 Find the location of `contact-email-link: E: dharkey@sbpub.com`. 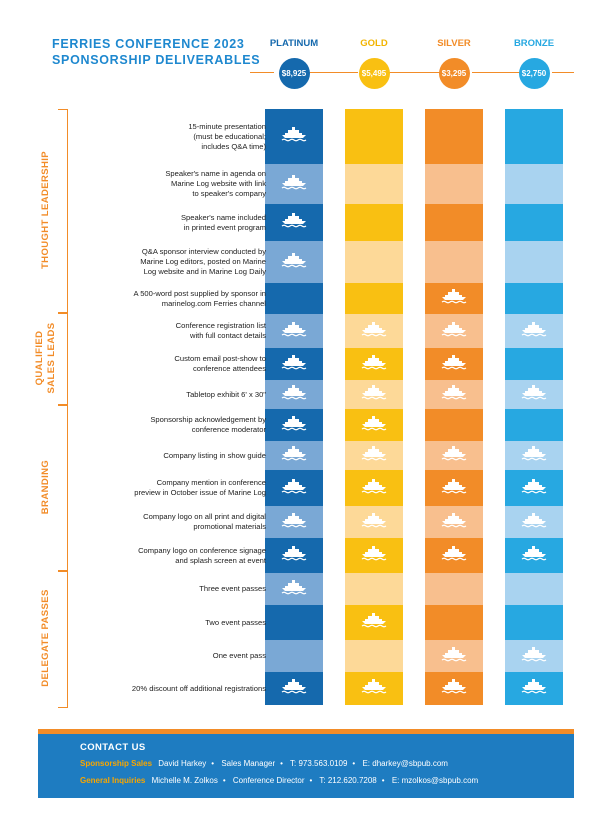

contact-email-link: E: dharkey@sbpub.com is located at coordinates (405, 763).